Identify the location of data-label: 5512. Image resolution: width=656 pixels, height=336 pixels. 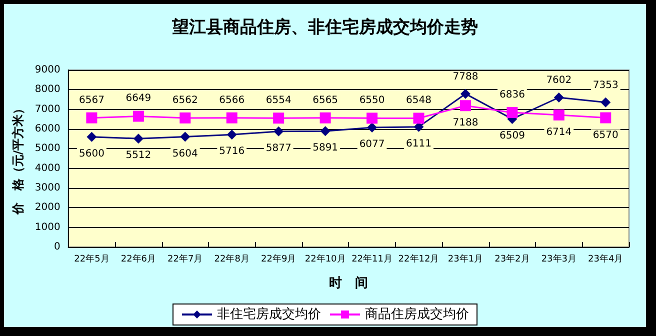
(139, 156).